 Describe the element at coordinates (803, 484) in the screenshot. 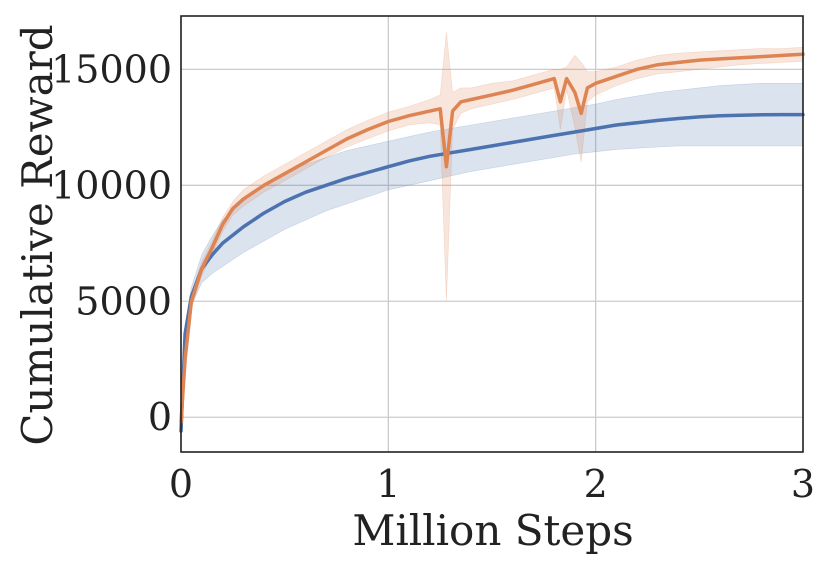

I see `x-tick-label: 3` at that location.